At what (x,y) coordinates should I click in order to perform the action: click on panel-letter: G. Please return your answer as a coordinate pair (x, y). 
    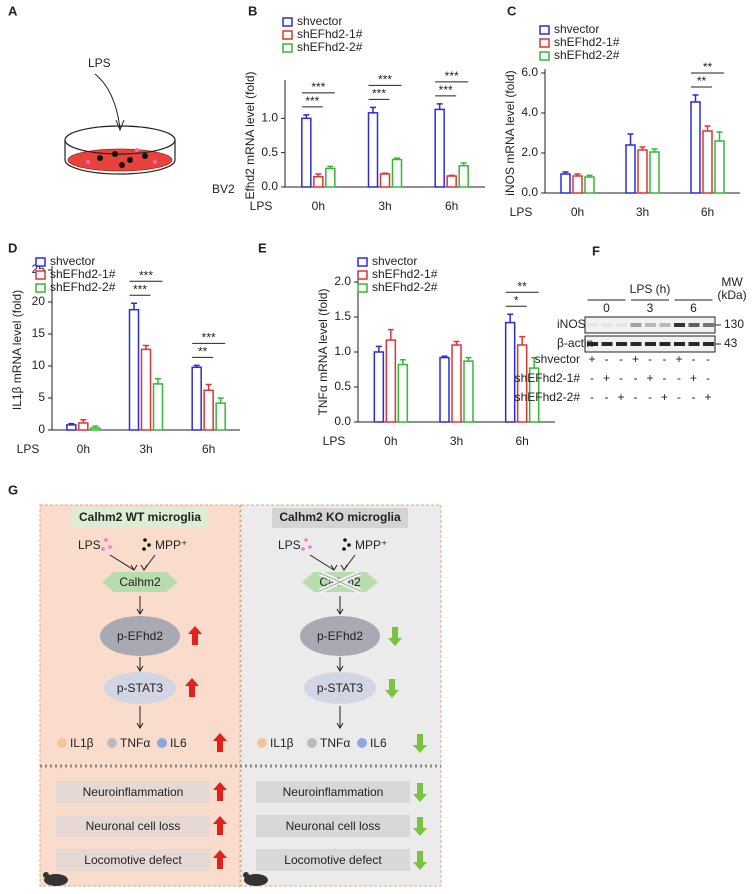
    Looking at the image, I should click on (13, 489).